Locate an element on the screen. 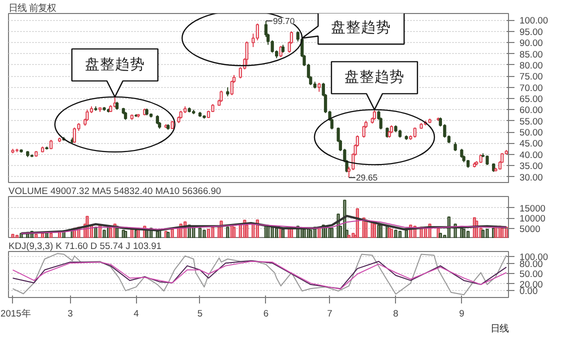  y-tick-label: 100.00 is located at coordinates (534, 21).